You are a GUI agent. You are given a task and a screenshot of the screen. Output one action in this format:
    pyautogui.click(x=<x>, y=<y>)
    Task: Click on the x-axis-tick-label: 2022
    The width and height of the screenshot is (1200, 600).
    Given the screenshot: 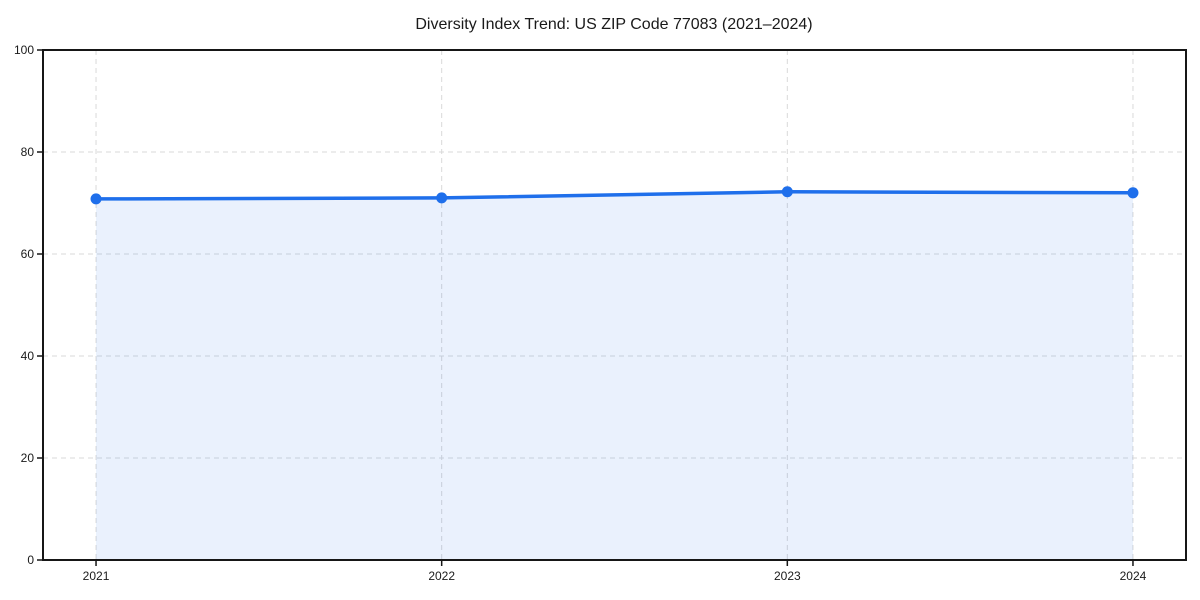 What is the action you would take?
    pyautogui.click(x=441, y=576)
    